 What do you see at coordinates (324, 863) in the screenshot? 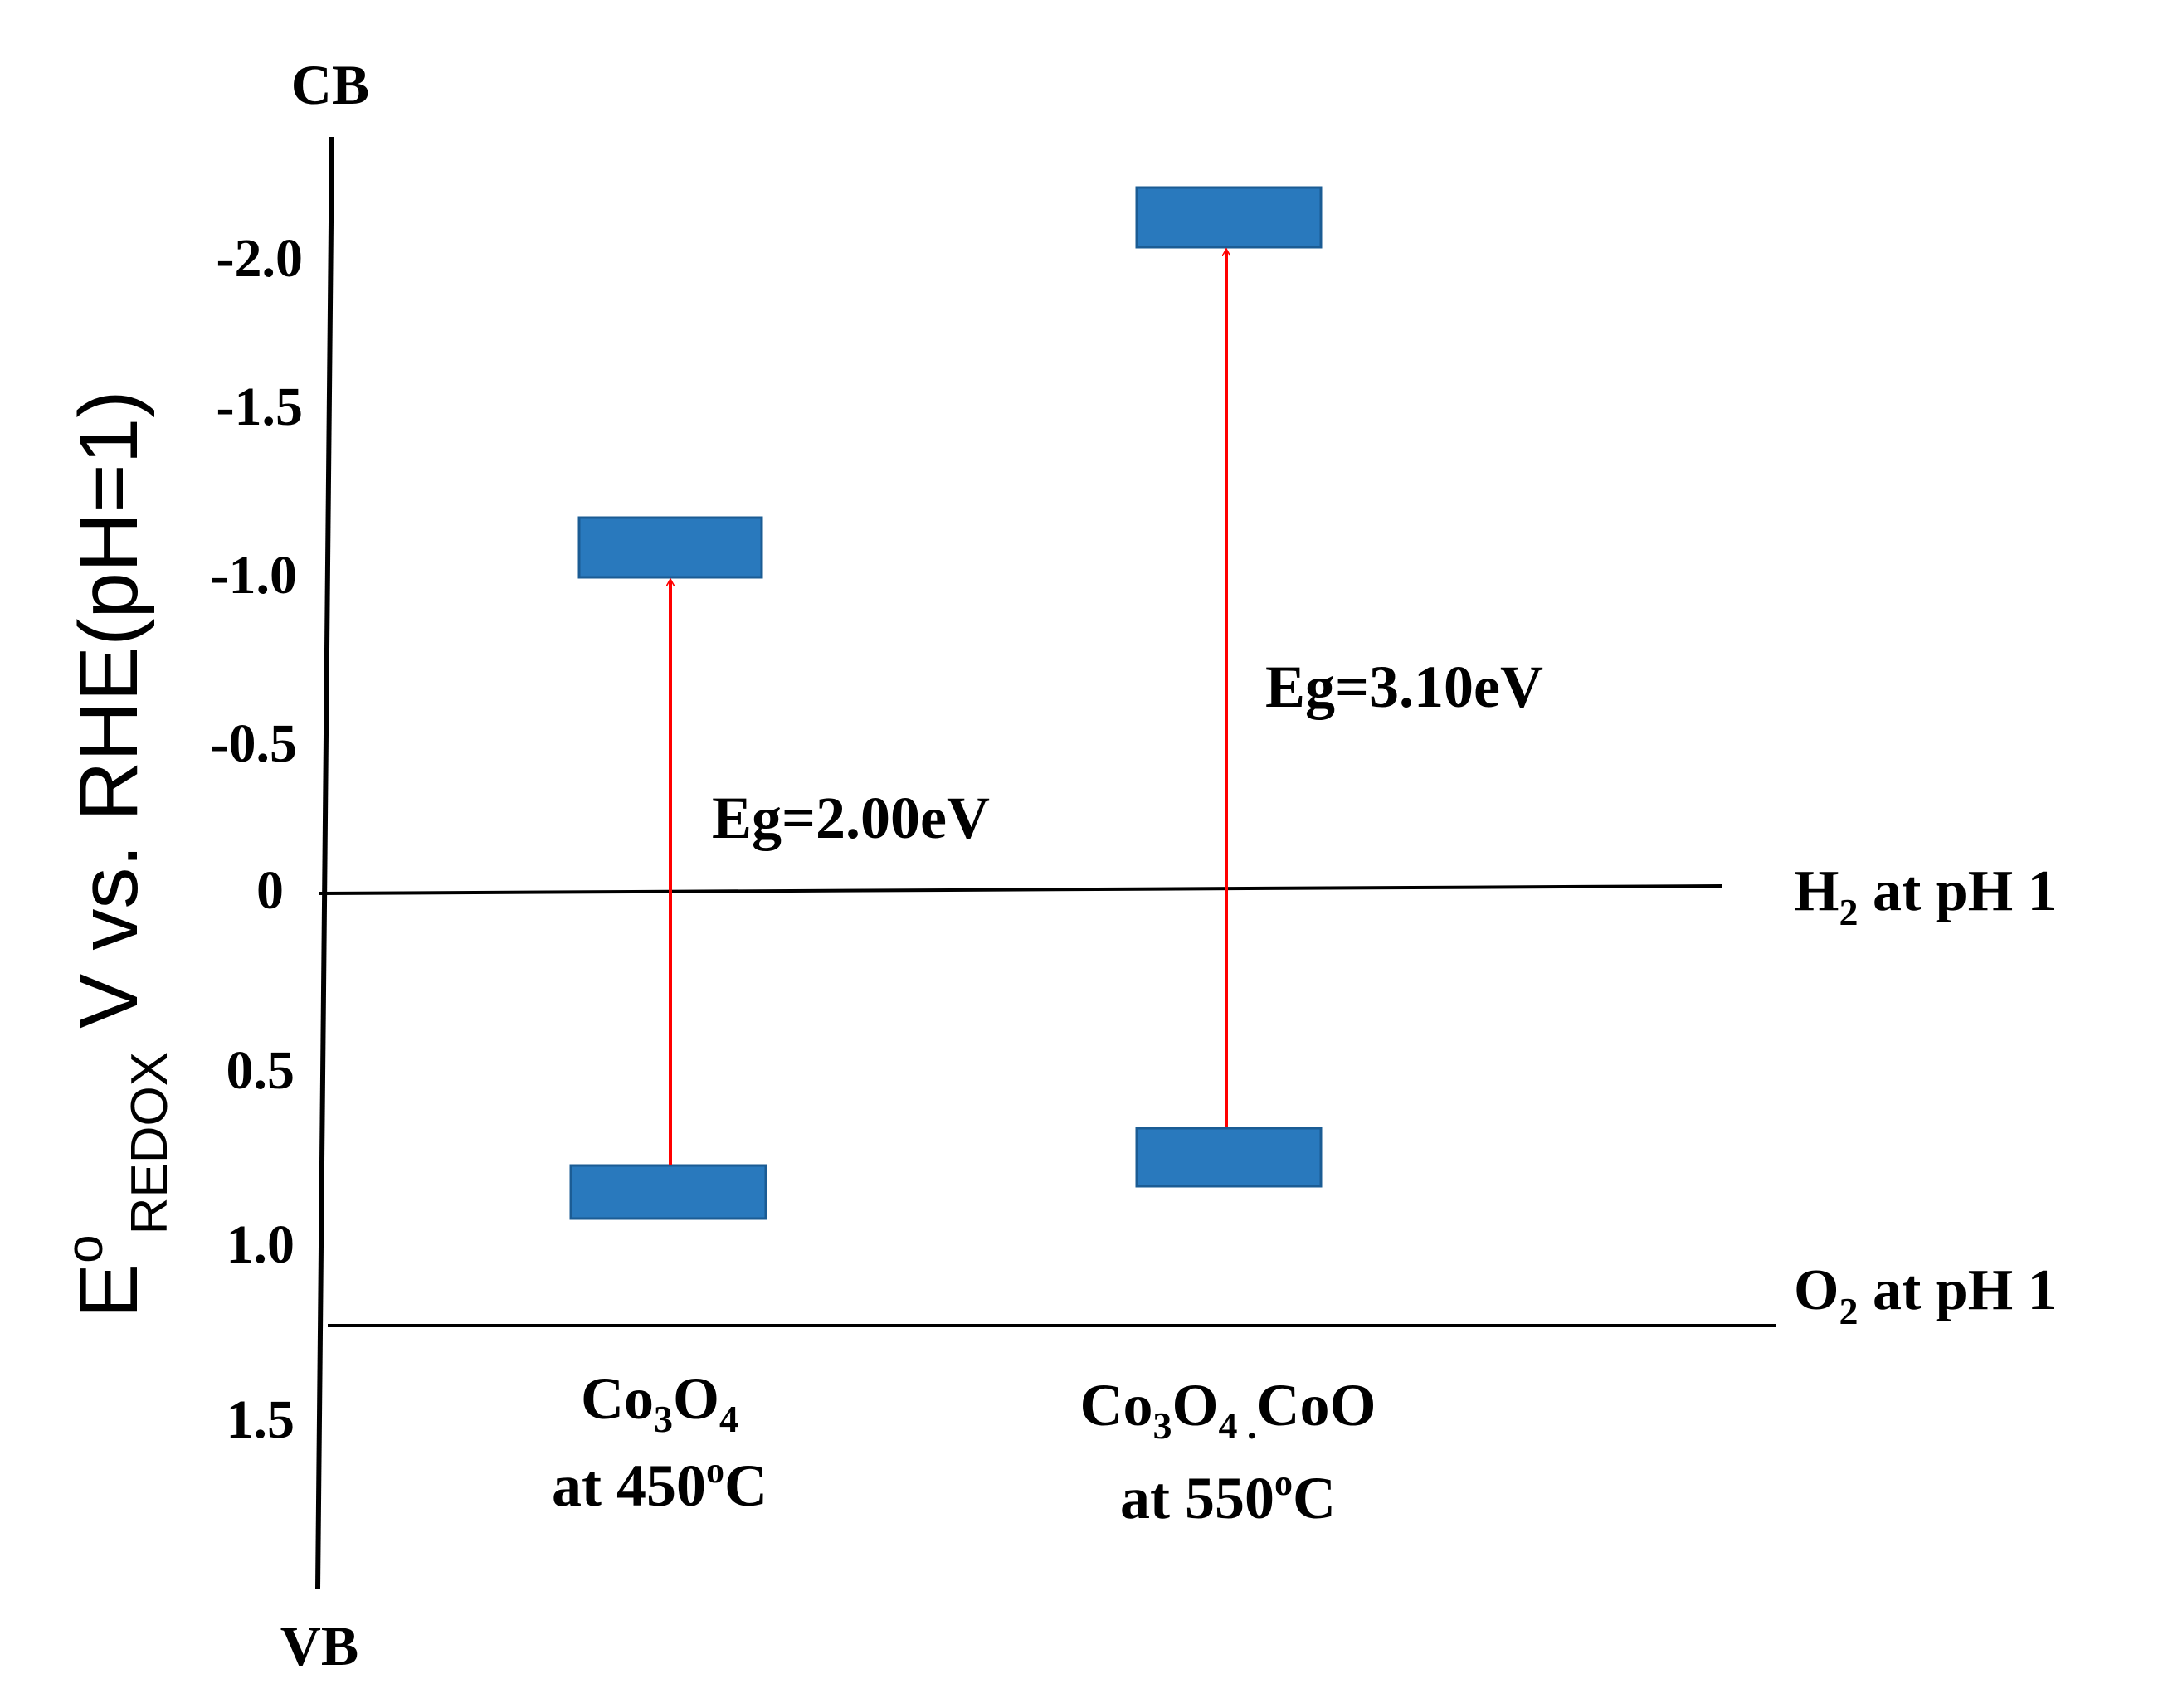
I see `y-axis-line` at bounding box center [324, 863].